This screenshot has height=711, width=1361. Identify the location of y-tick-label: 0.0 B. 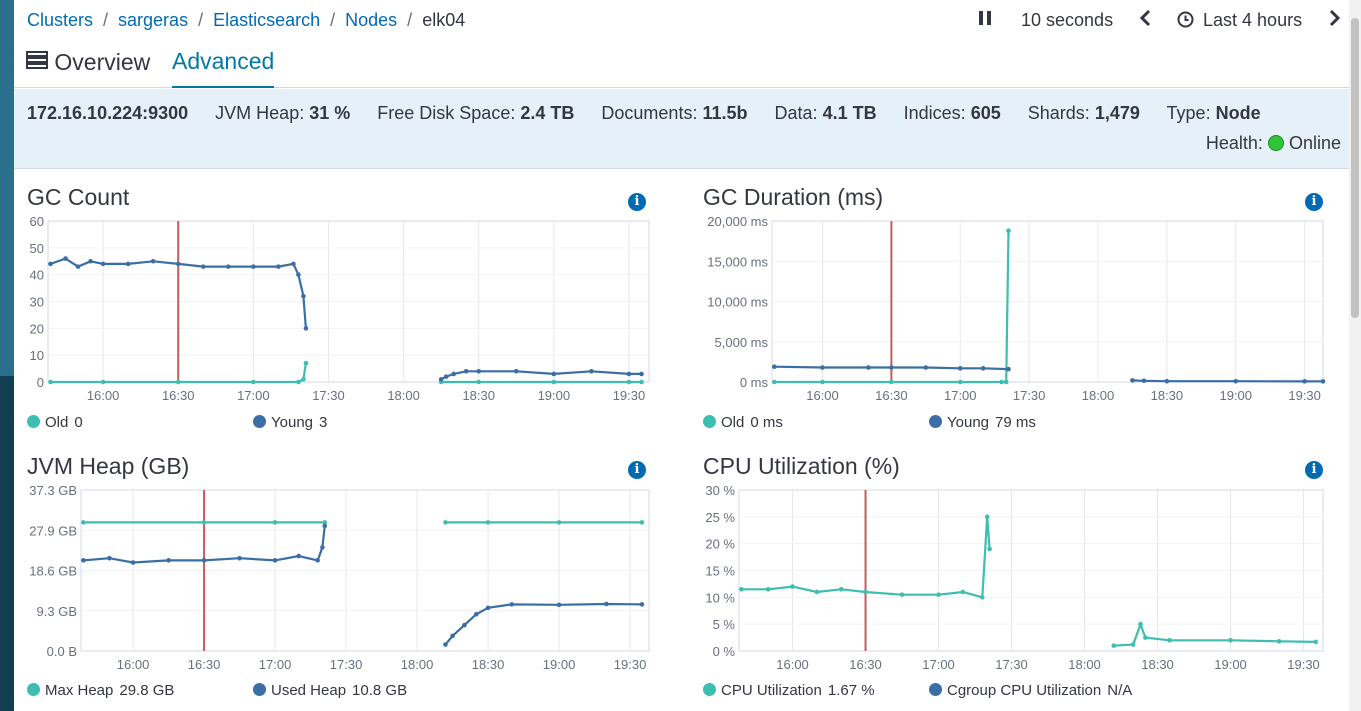
(62, 651).